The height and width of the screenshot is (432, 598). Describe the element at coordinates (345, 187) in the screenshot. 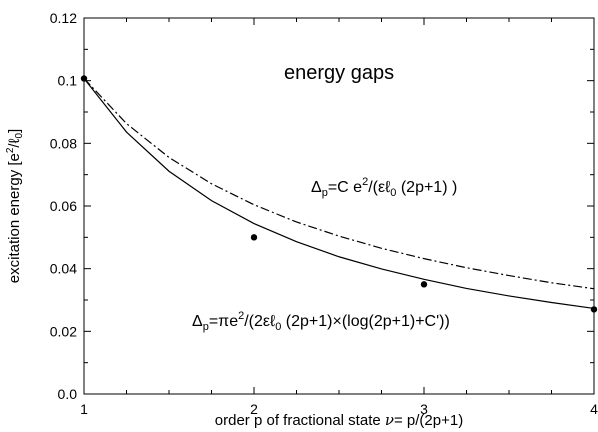

I see `formula-1-a: =C e` at that location.